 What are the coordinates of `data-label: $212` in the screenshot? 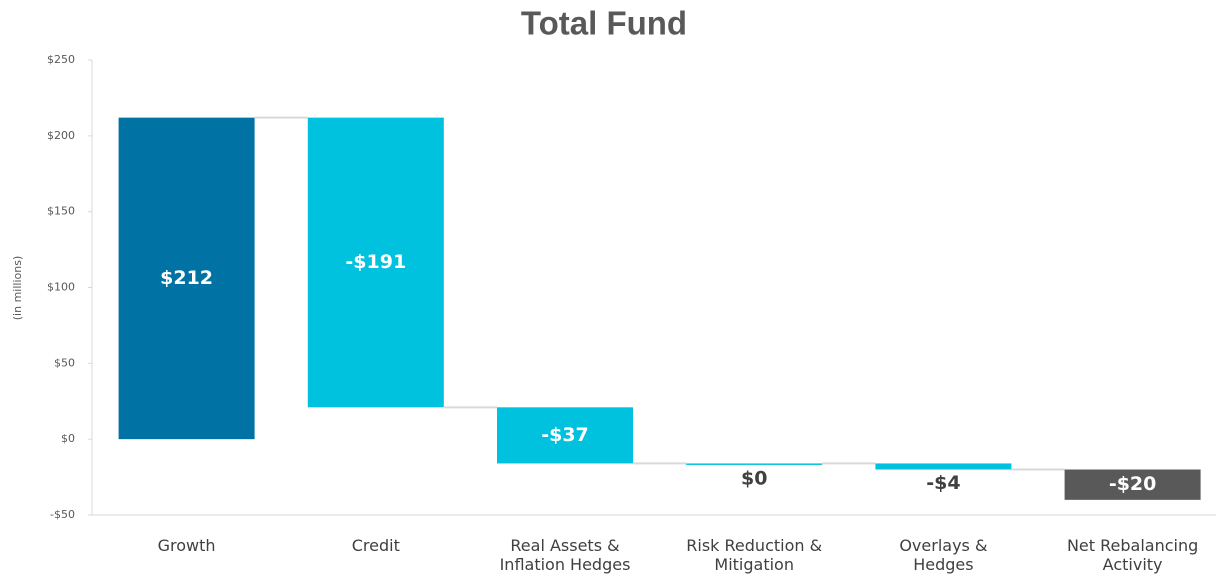 It's located at (186, 278).